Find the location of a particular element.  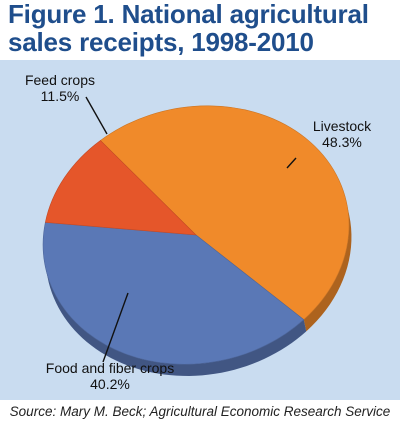

label-feed-value: 11.5% is located at coordinates (60, 96).